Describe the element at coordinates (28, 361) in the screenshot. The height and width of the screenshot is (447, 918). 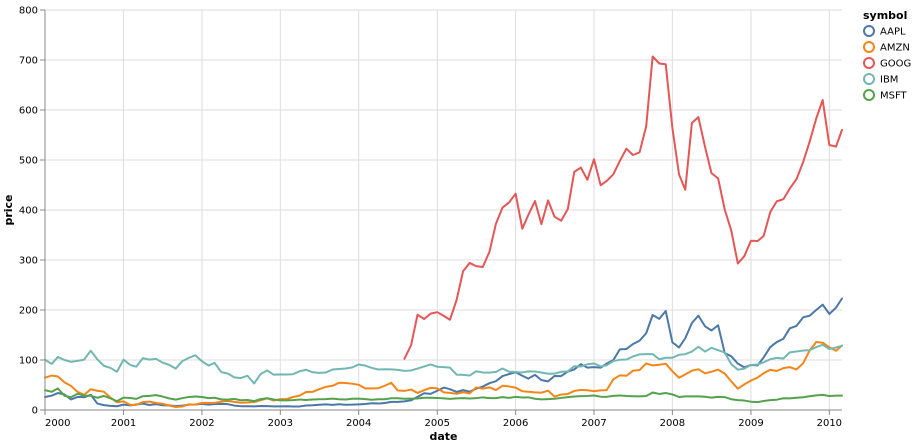
I see `y-tick-label: 100` at that location.